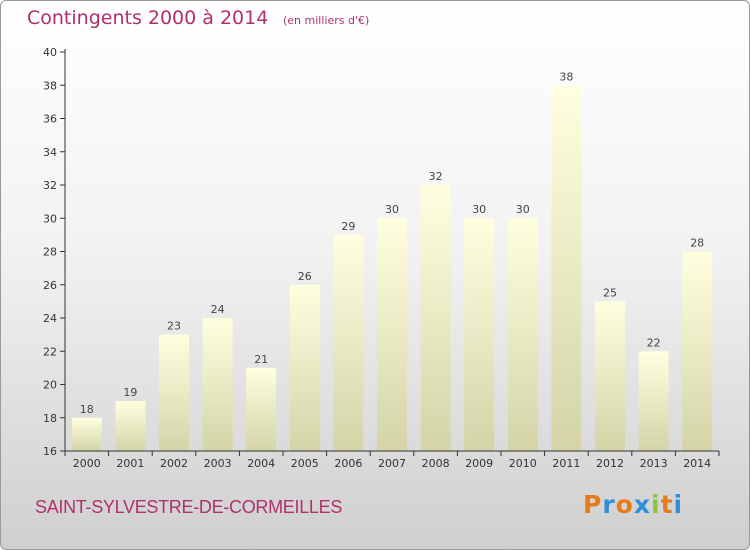  Describe the element at coordinates (523, 463) in the screenshot. I see `x-tick-label-2010: 2010` at that location.